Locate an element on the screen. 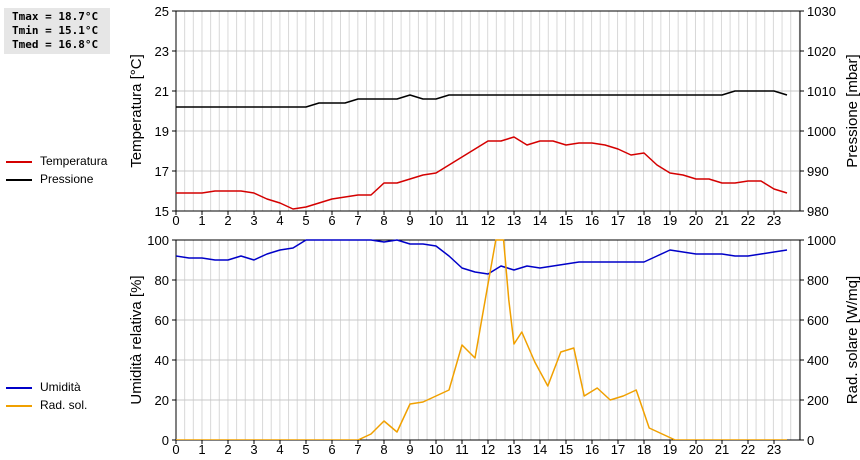  y-tick-label-left: 60 is located at coordinates (162, 320).